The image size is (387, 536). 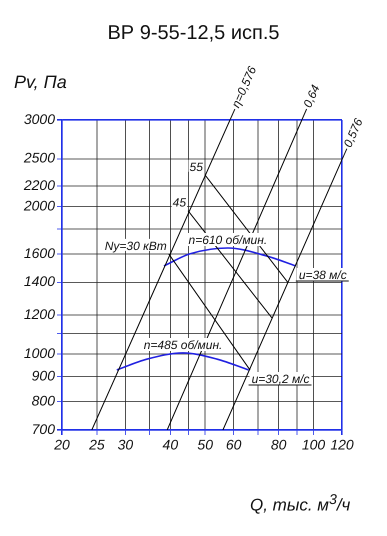 I want to click on x-tick-label: 120, so click(x=342, y=444).